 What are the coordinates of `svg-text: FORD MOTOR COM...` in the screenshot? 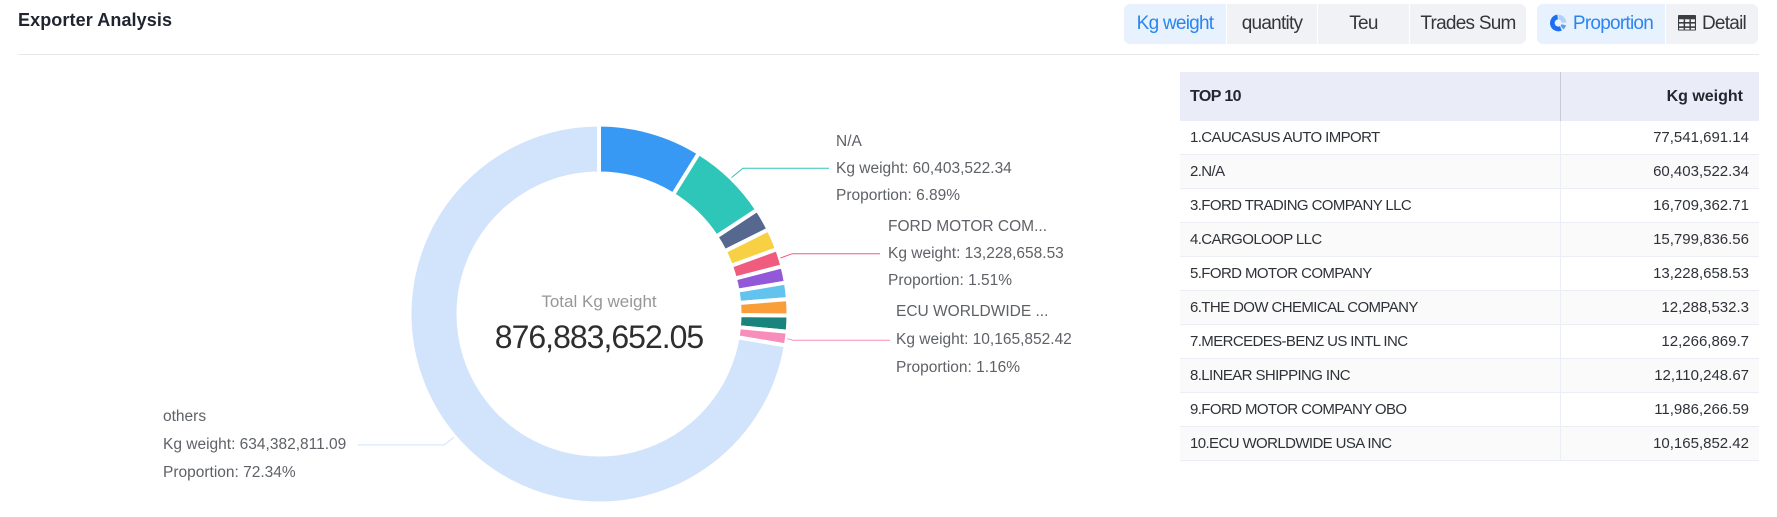 It's located at (967, 226).